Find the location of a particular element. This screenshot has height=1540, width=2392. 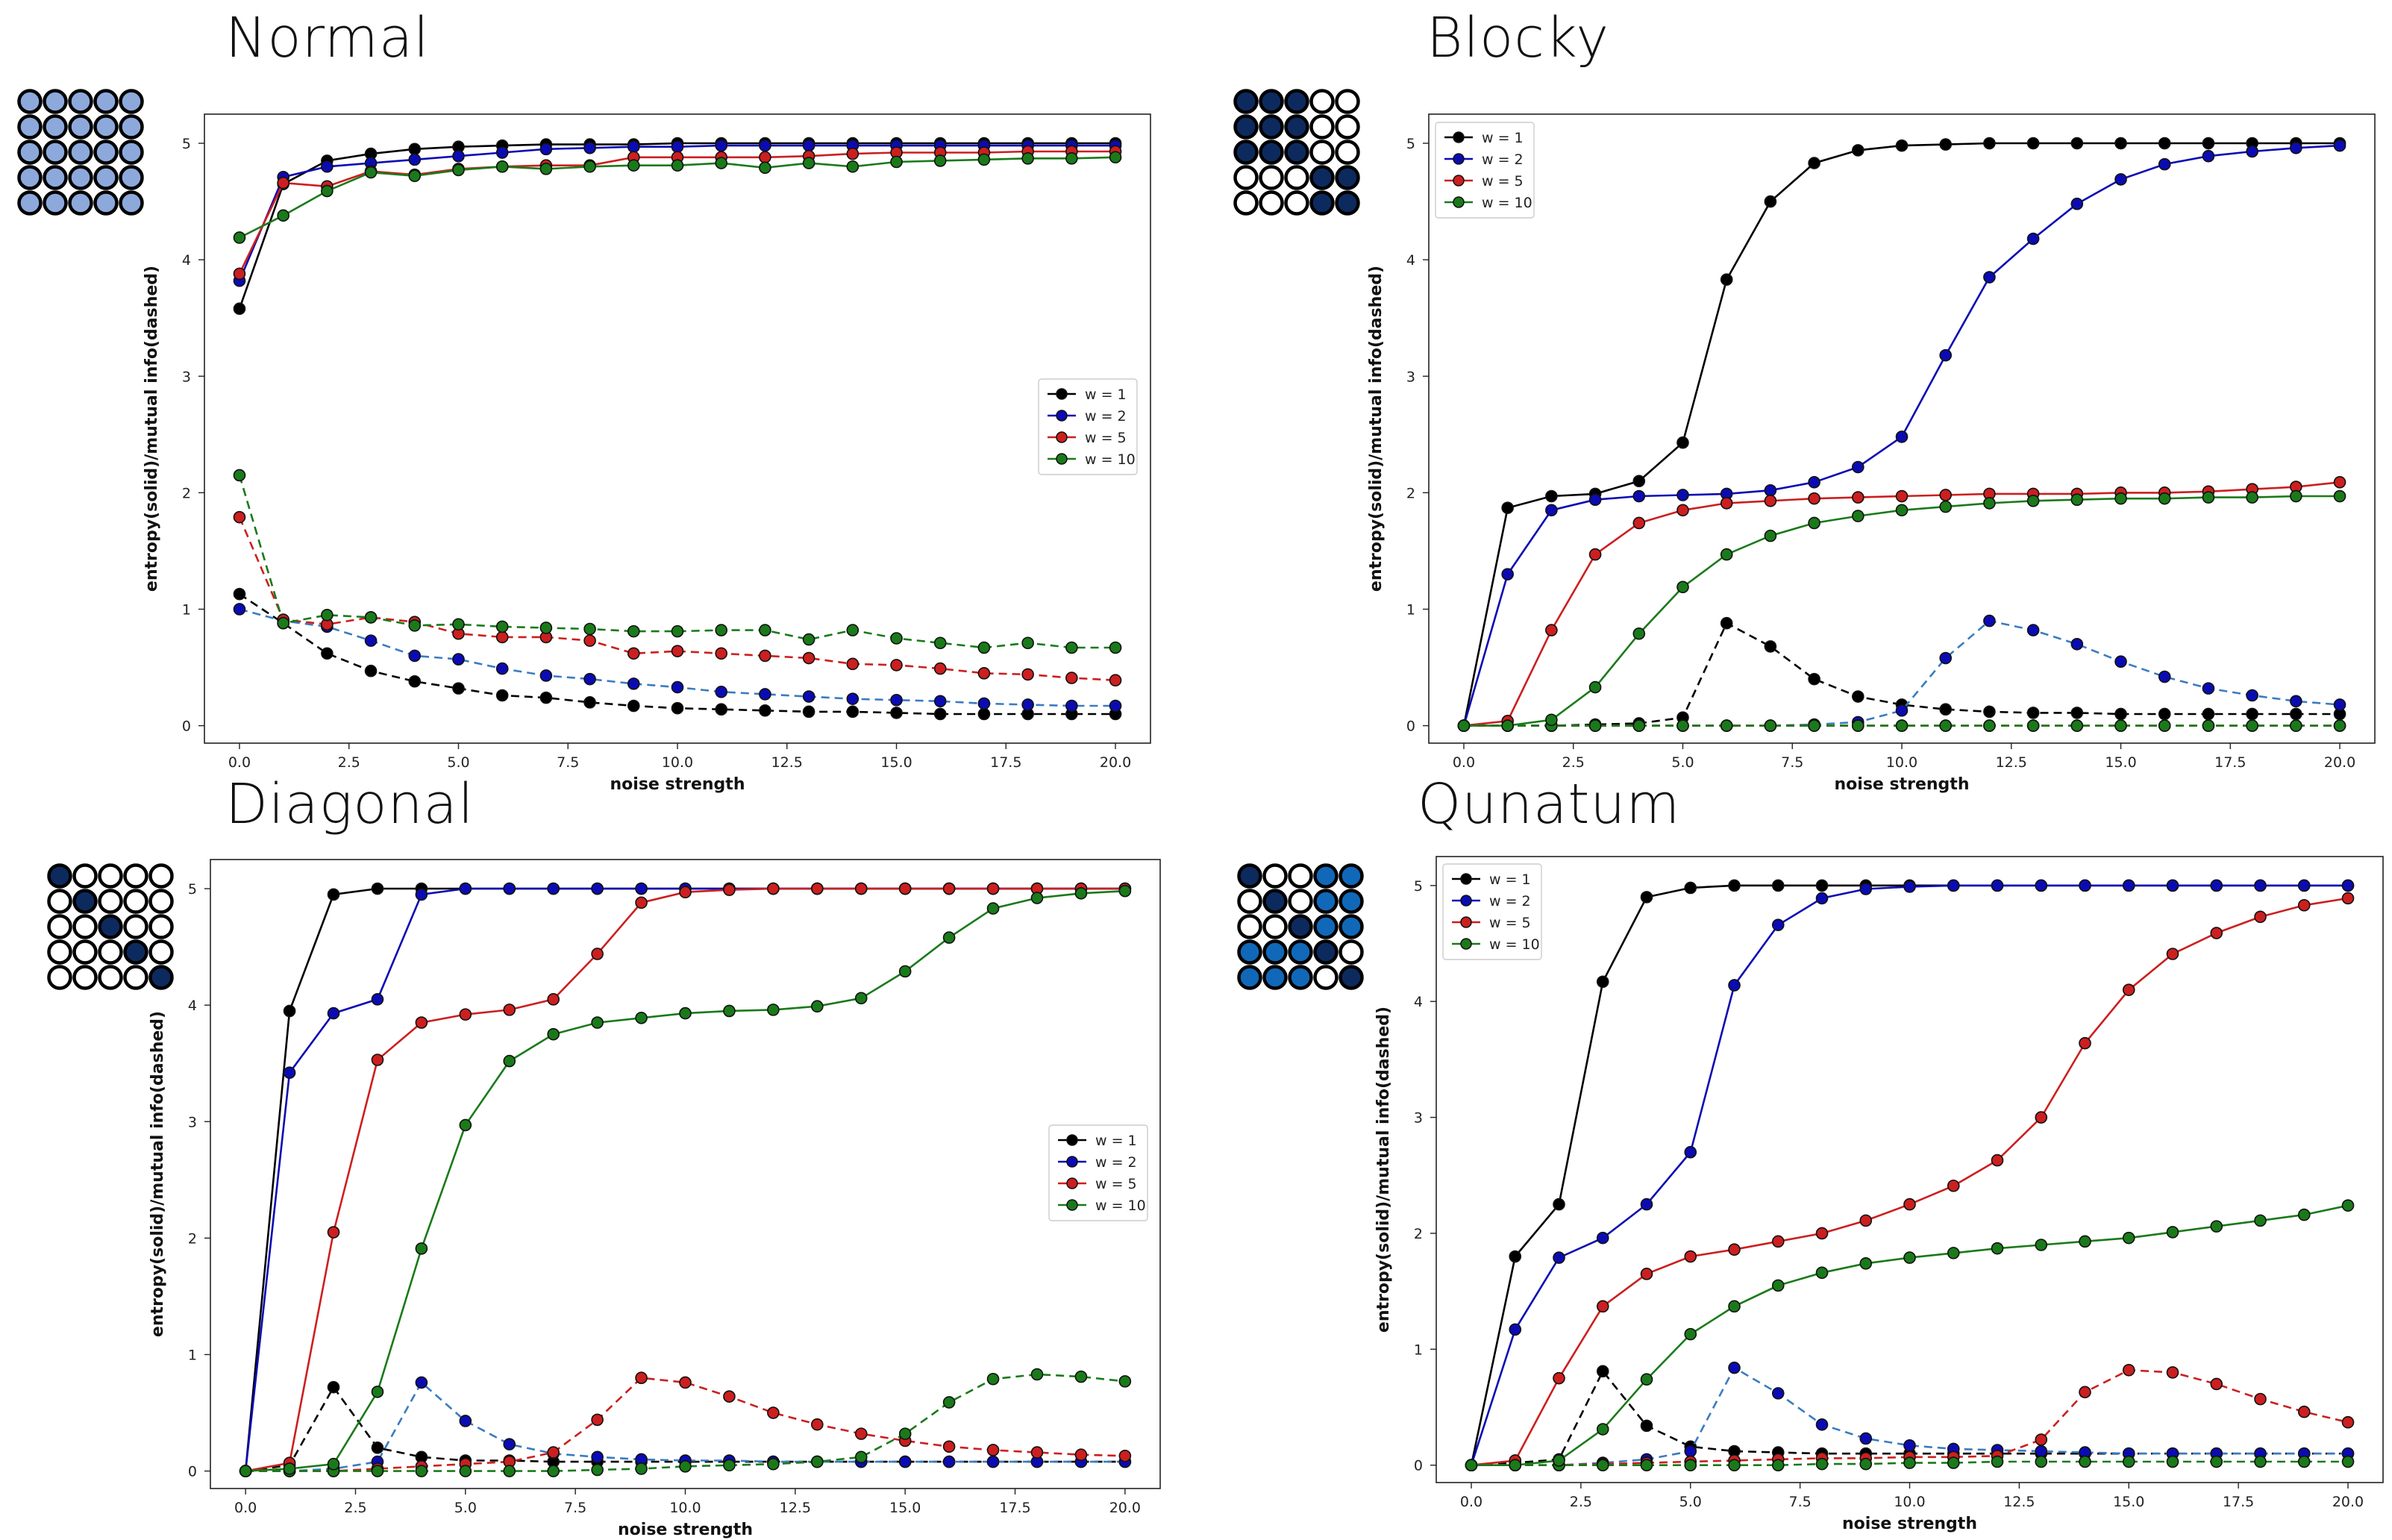

x-tick-label: 0.0 is located at coordinates (239, 762).